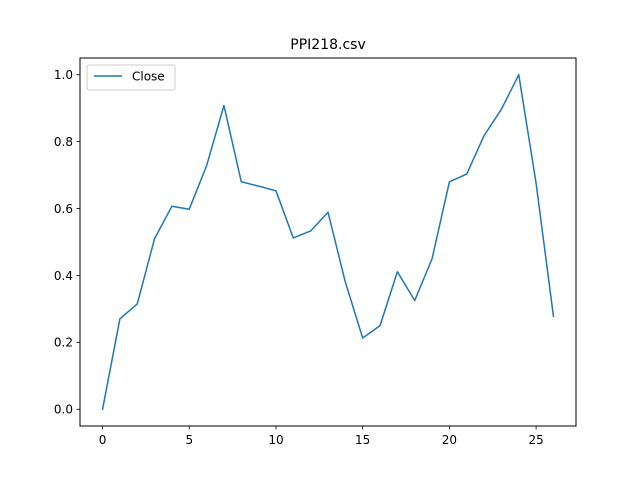 The height and width of the screenshot is (480, 640). I want to click on legend-box, so click(131, 77).